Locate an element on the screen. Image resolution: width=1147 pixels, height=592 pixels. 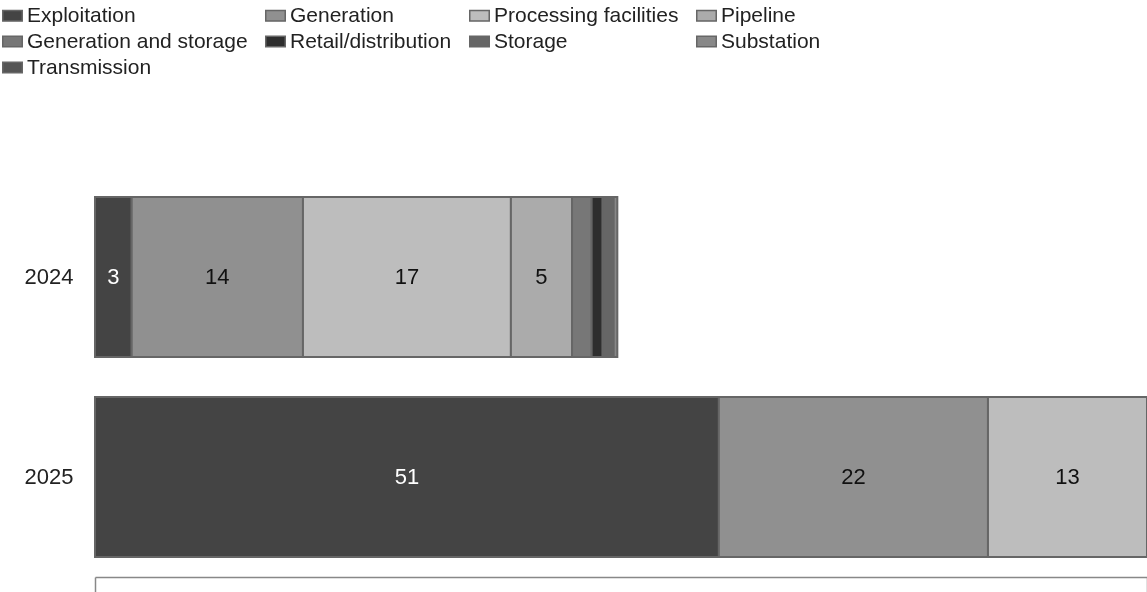
legend-label: Generation is located at coordinates (342, 14).